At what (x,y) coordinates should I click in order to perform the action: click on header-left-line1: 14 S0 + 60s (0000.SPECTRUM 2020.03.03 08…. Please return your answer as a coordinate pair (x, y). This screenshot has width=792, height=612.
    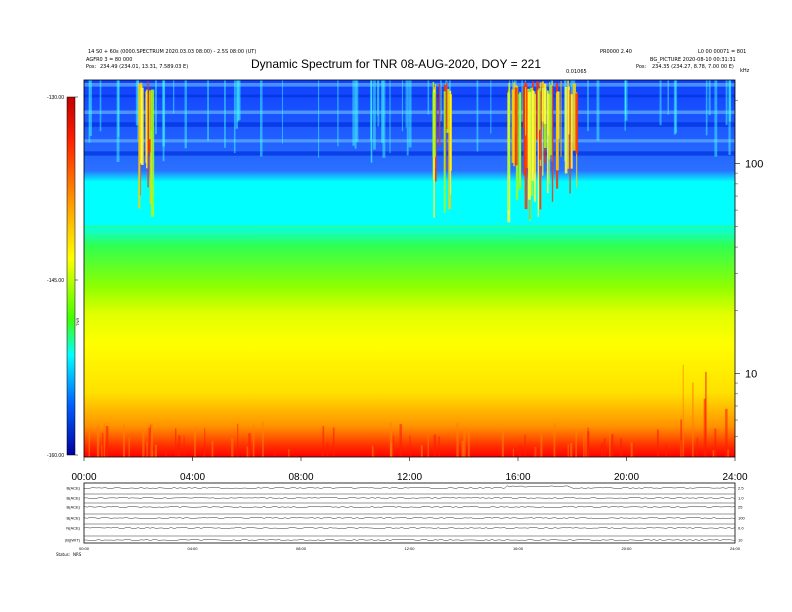
    Looking at the image, I should click on (172, 52).